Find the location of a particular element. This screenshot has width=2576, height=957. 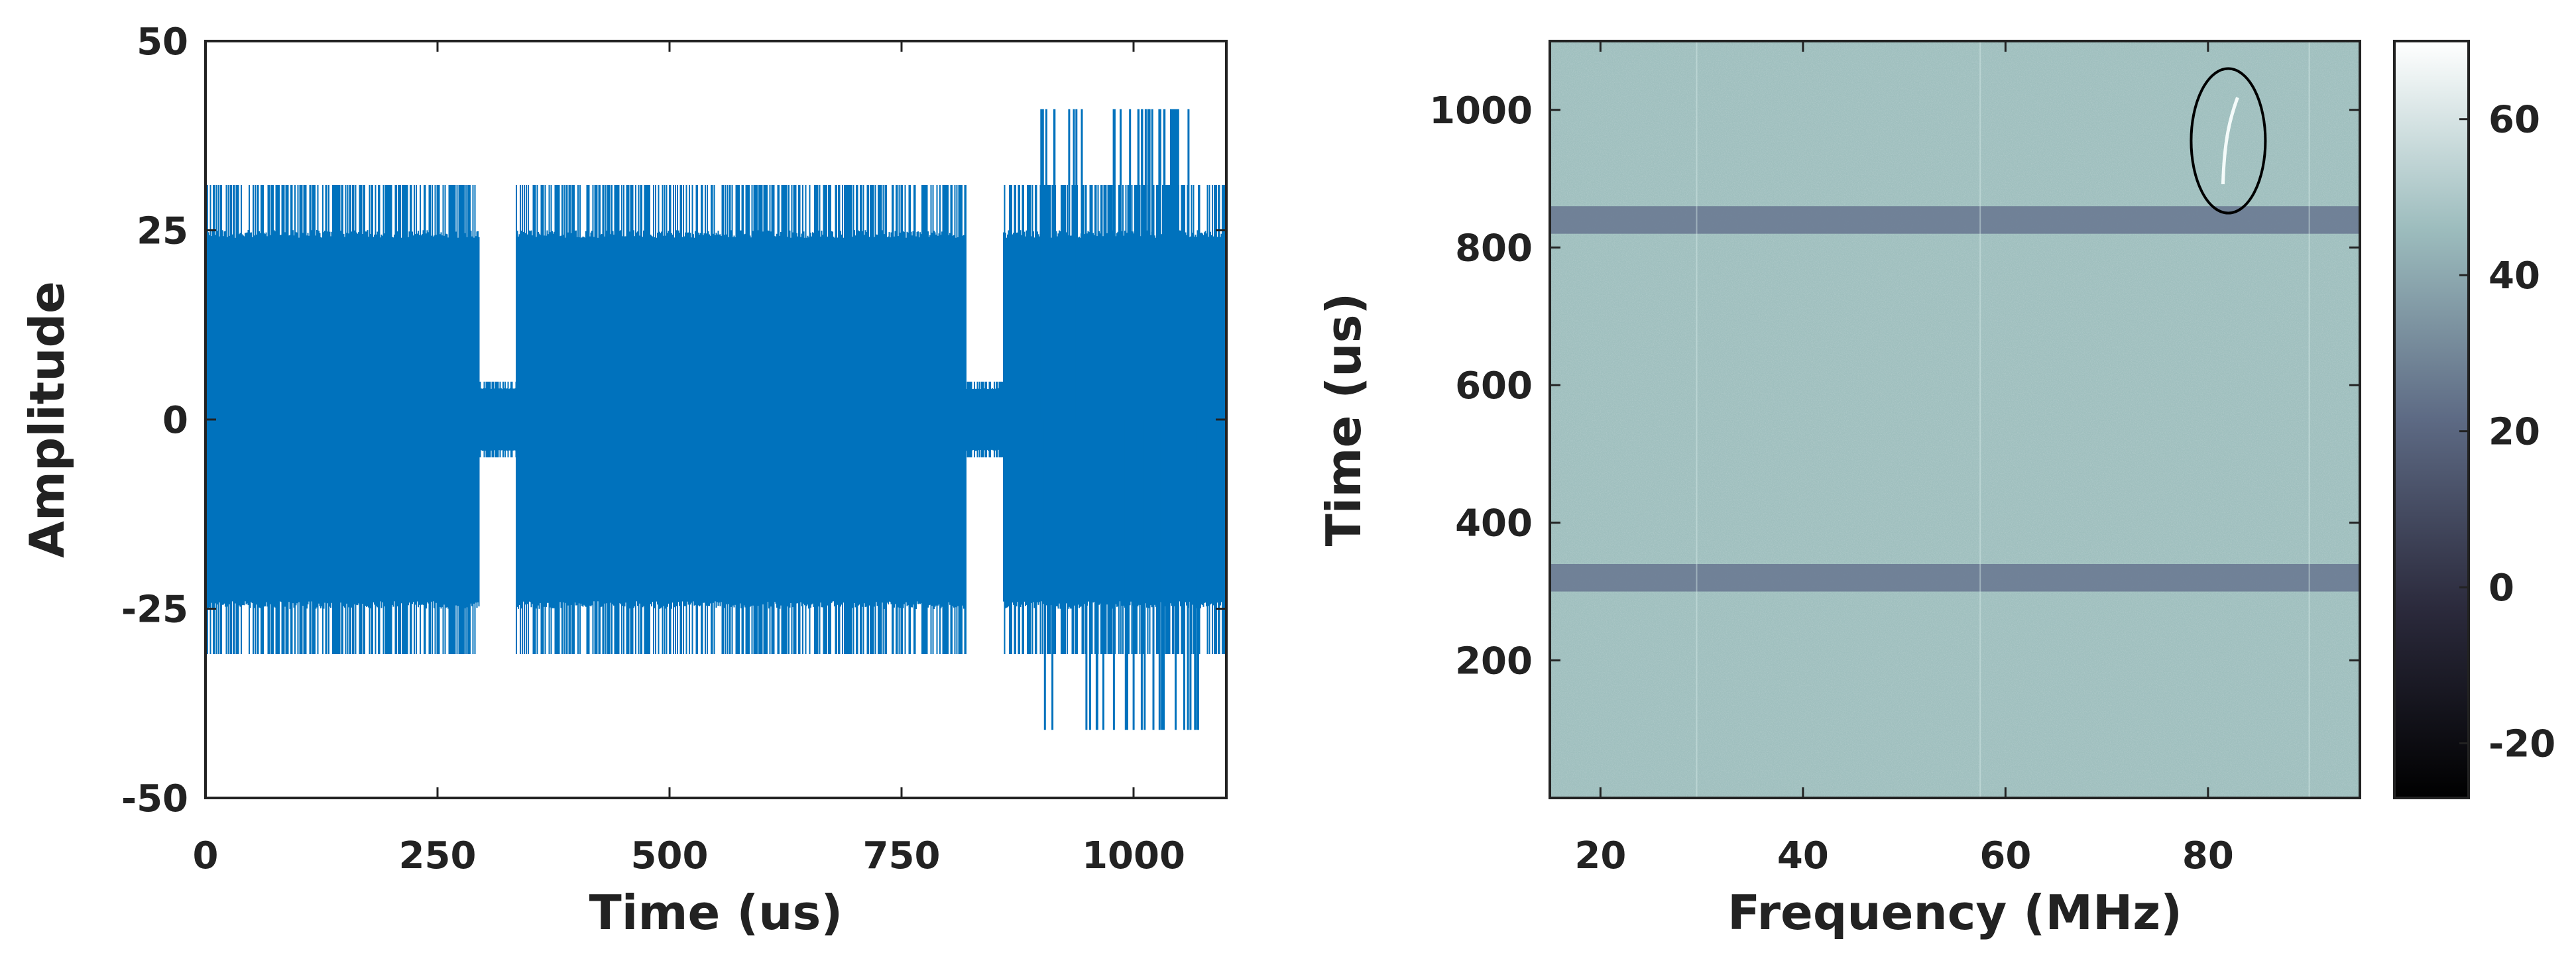

y-tick-label: -50 is located at coordinates (154, 798).